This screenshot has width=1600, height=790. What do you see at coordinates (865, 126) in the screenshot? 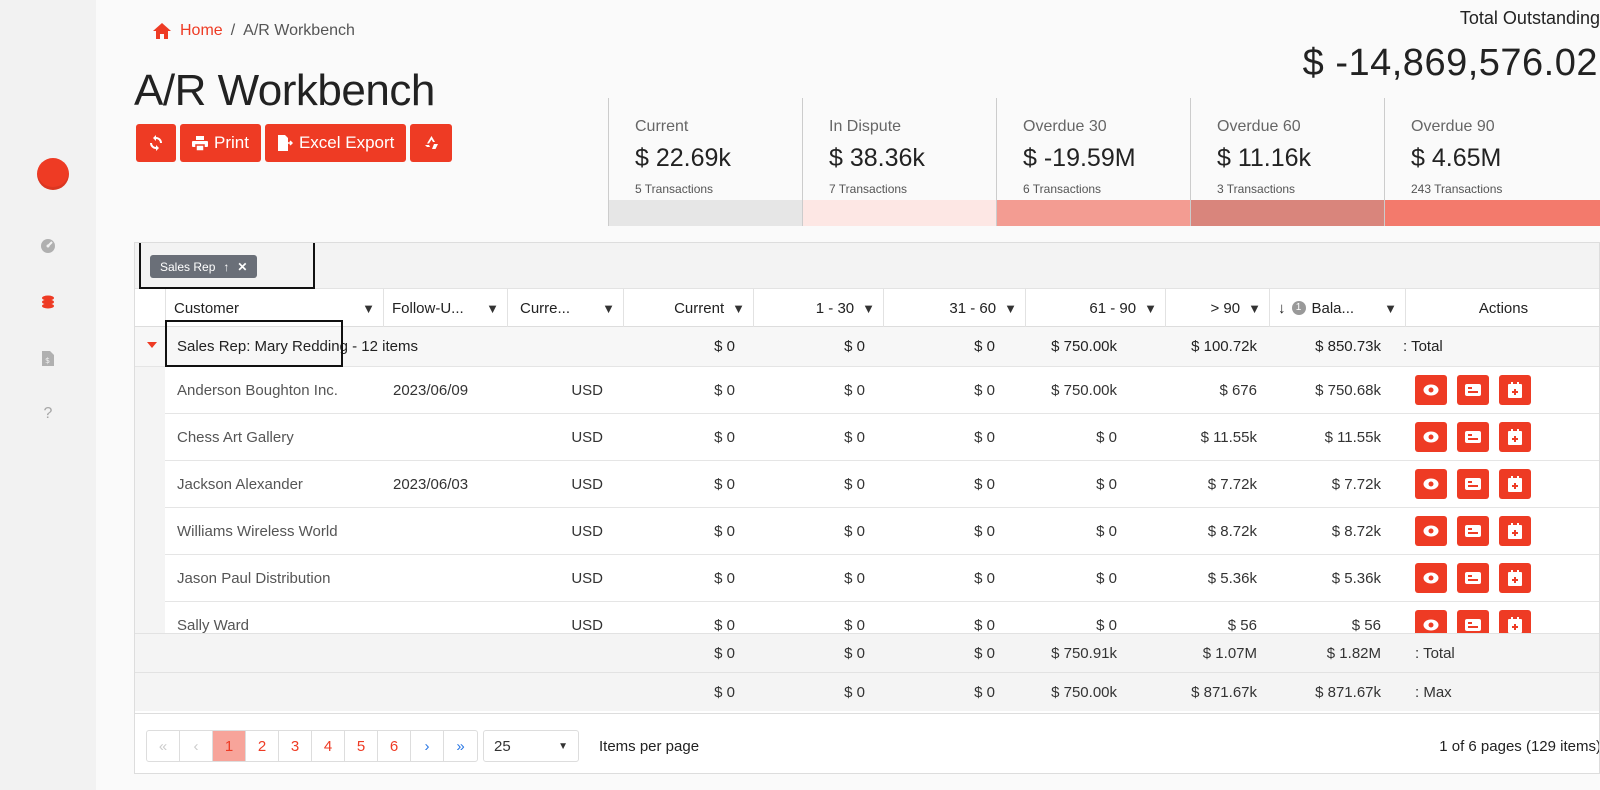
I see `summary-label: In Dispute` at bounding box center [865, 126].